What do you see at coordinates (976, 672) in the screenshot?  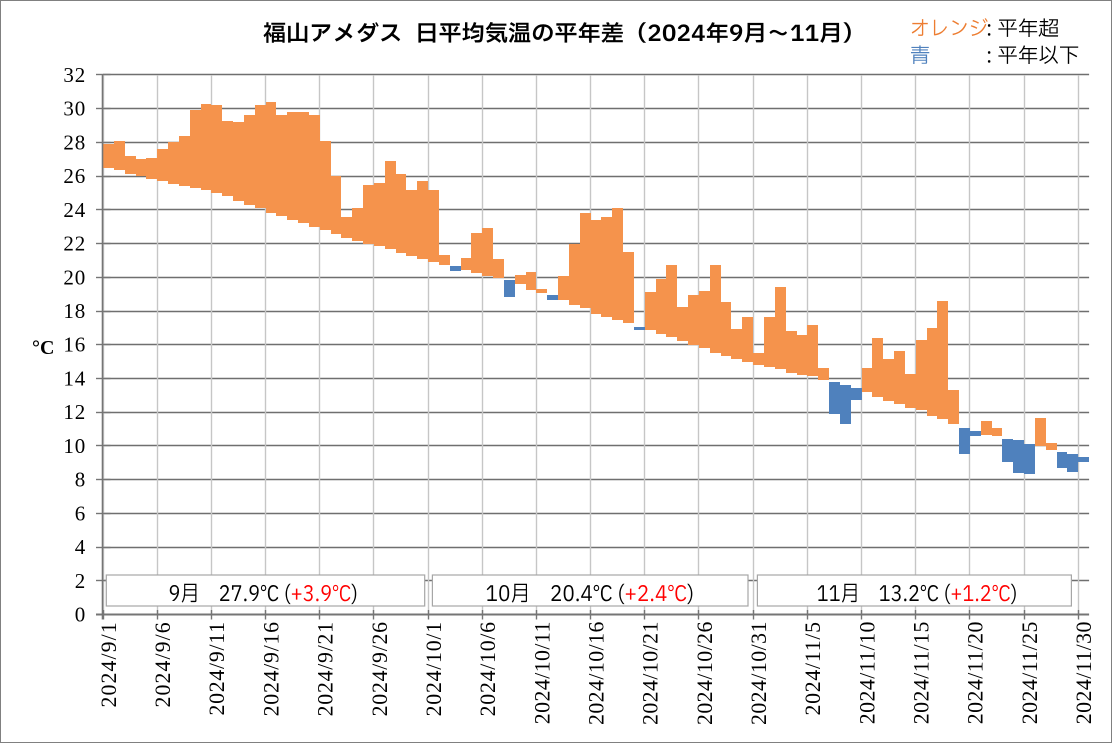 I see `svg-text: 2024/11/20` at bounding box center [976, 672].